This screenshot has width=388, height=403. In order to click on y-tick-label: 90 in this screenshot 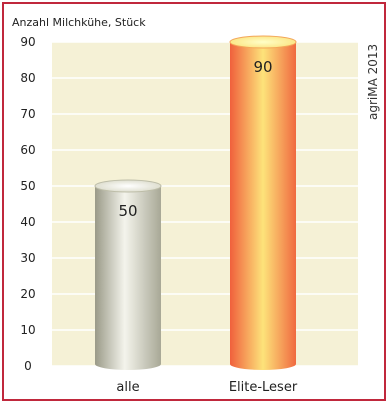, I will do `click(27, 42)`.